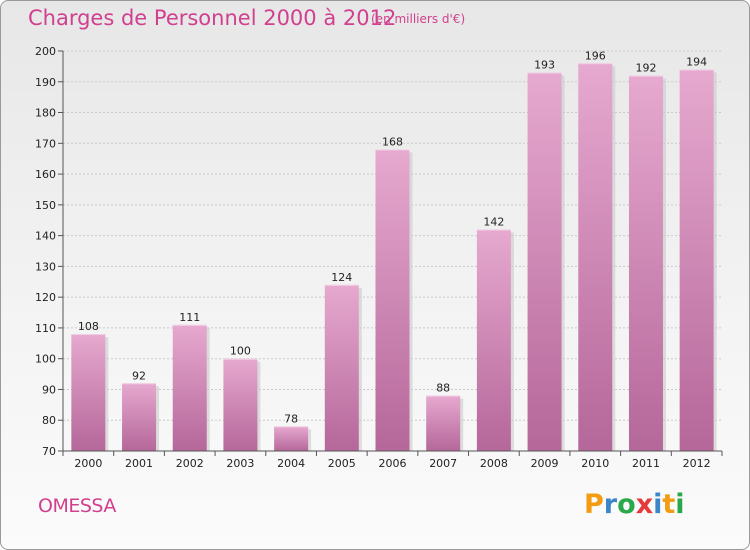  What do you see at coordinates (45, 328) in the screenshot?
I see `y-tick-label: 110` at bounding box center [45, 328].